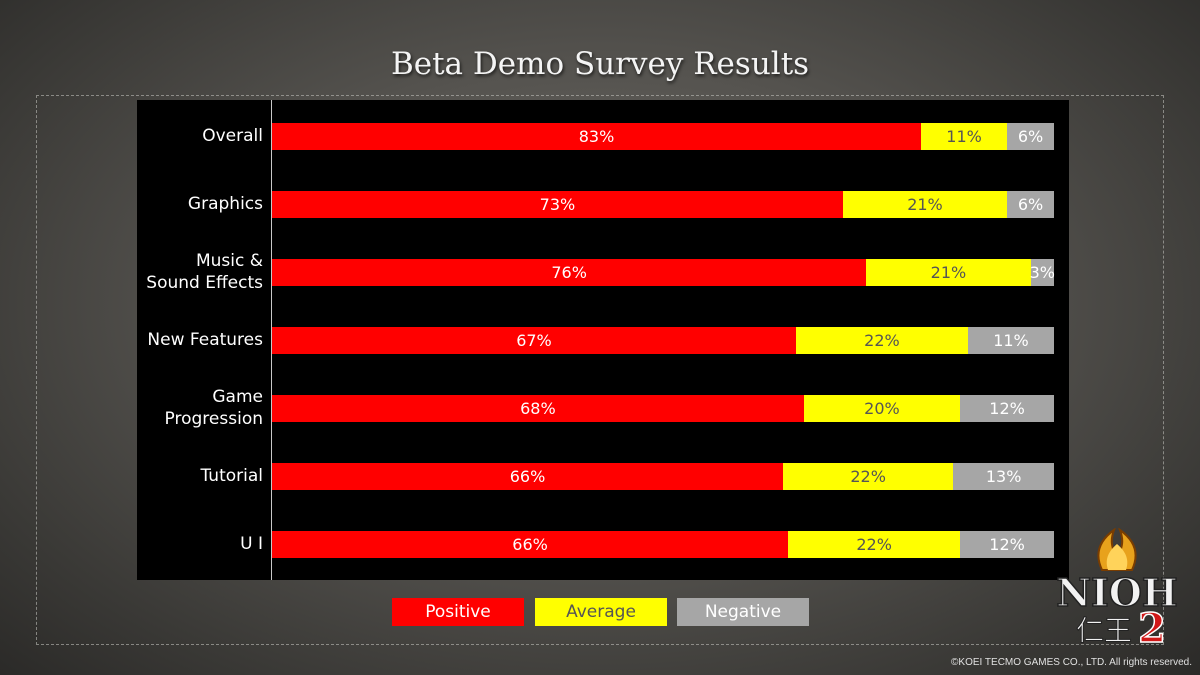 This screenshot has width=1200, height=675. What do you see at coordinates (251, 544) in the screenshot?
I see `category-label-line: U I` at bounding box center [251, 544].